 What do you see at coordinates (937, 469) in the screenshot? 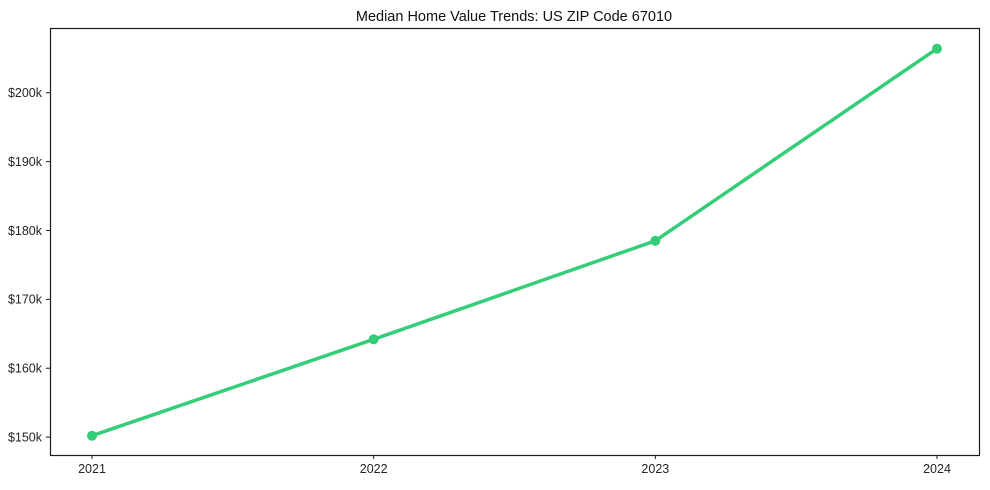
I see `x-tick-label: 2024` at bounding box center [937, 469].